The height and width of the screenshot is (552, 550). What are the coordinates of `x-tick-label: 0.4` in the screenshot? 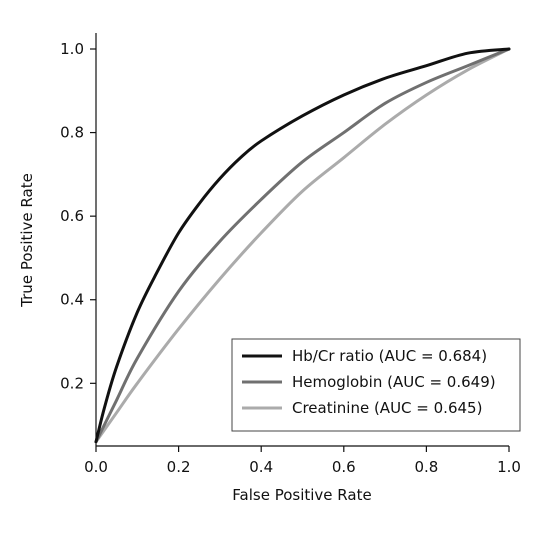 It's located at (261, 467).